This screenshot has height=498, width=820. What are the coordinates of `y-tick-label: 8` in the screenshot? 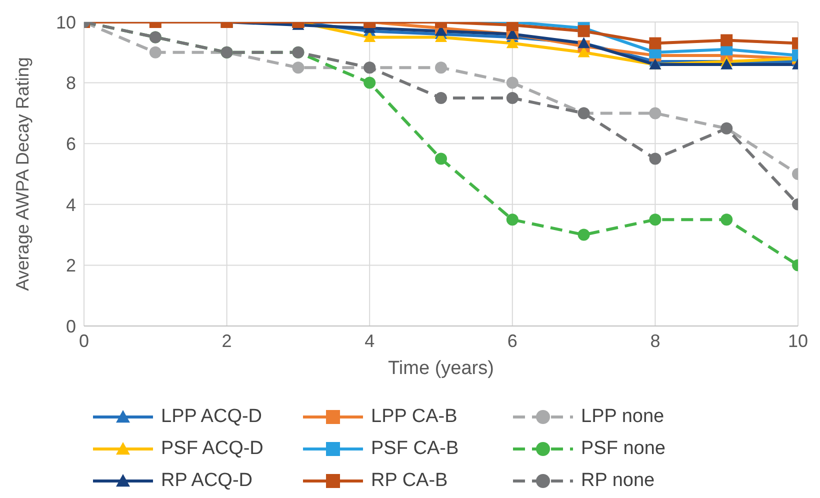 It's located at (71, 83).